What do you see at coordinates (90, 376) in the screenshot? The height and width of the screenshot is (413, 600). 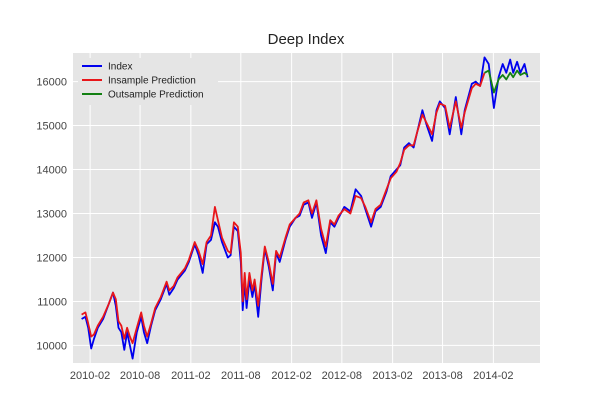 I see `x-tick-label: 2010-02` at bounding box center [90, 376].